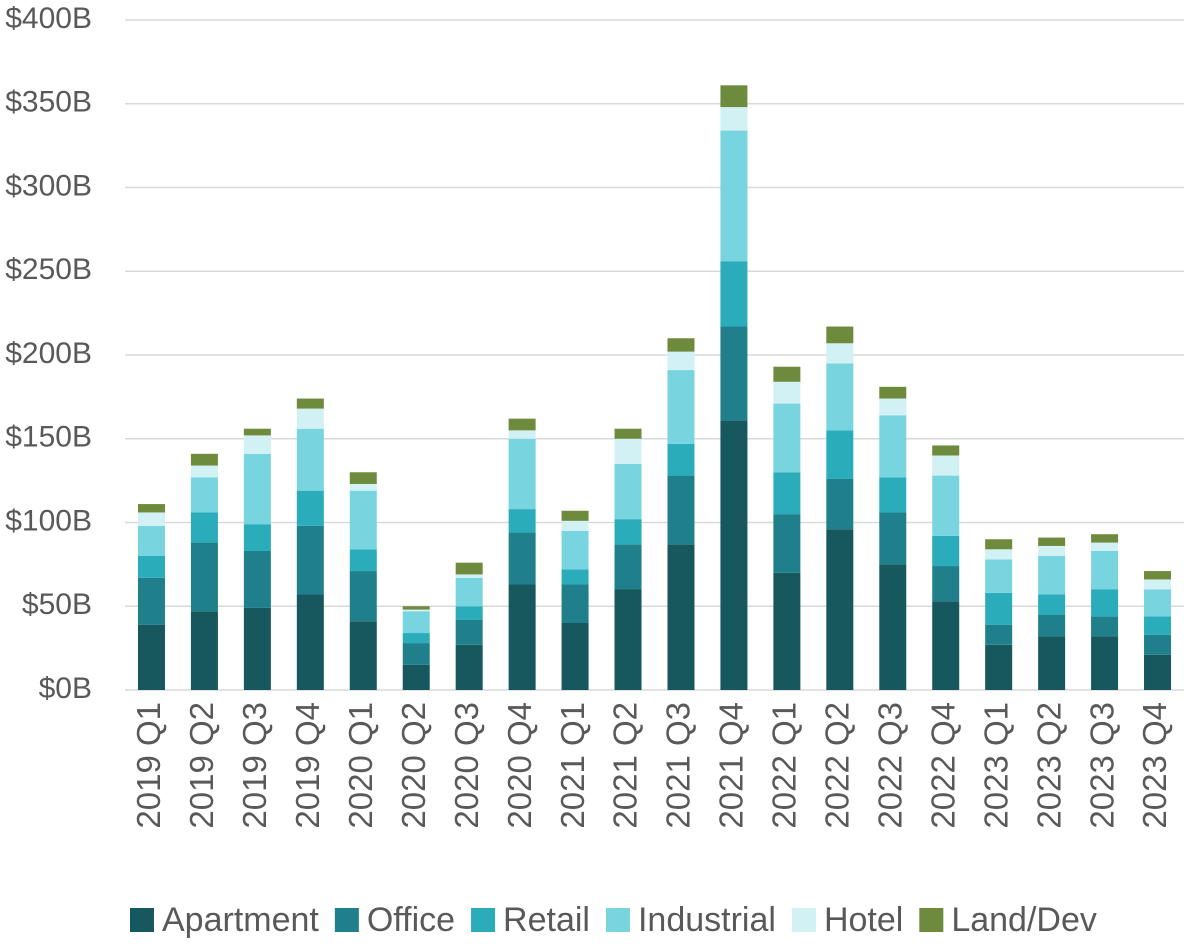  I want to click on y-tick-label: $200B, so click(48, 353).